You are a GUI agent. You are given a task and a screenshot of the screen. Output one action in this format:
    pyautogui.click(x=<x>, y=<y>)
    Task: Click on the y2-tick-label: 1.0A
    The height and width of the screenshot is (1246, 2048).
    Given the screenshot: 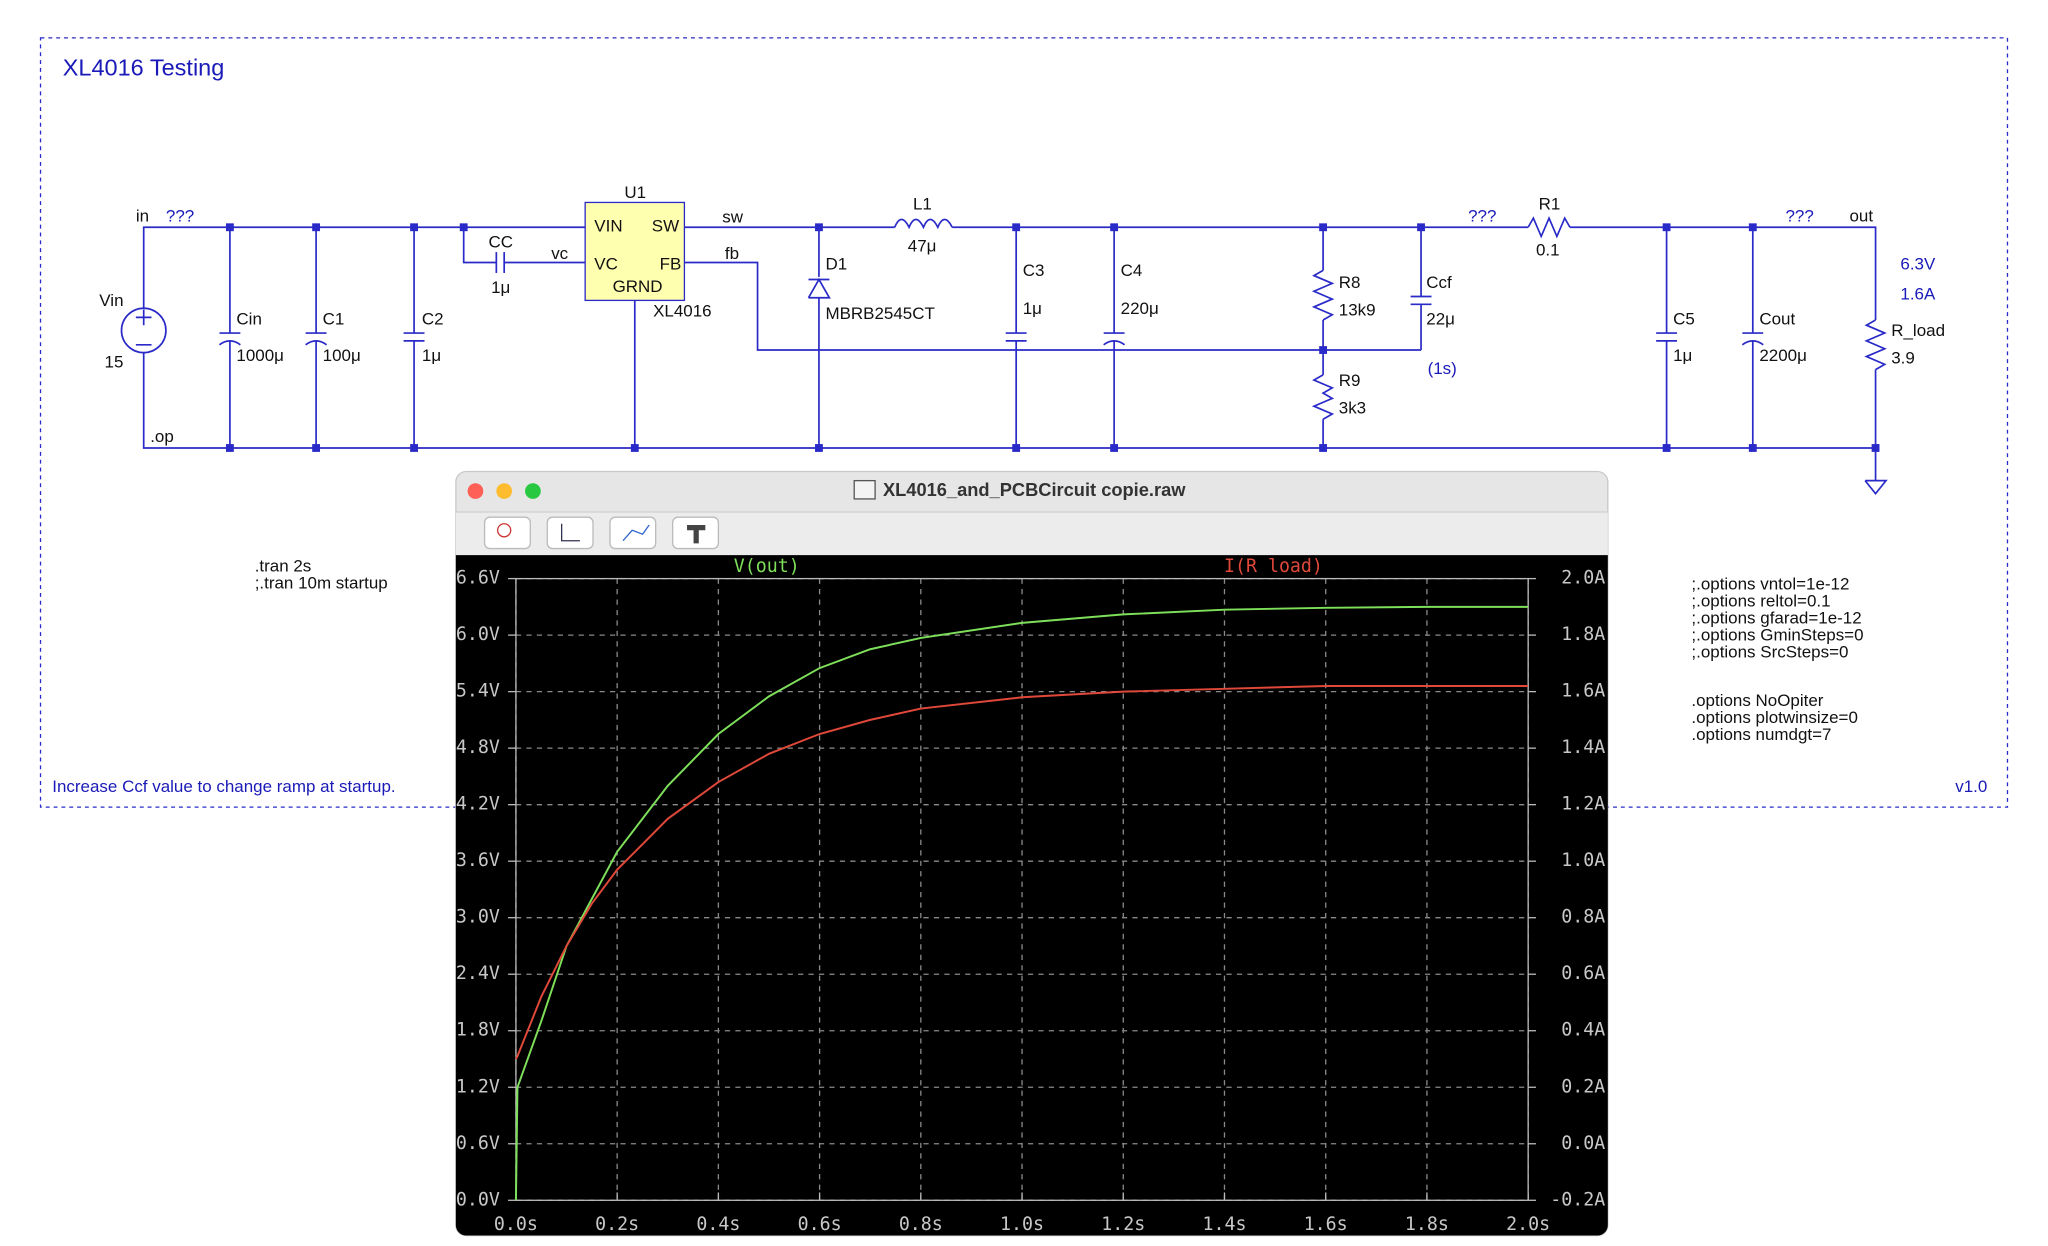 What is the action you would take?
    pyautogui.click(x=1583, y=860)
    